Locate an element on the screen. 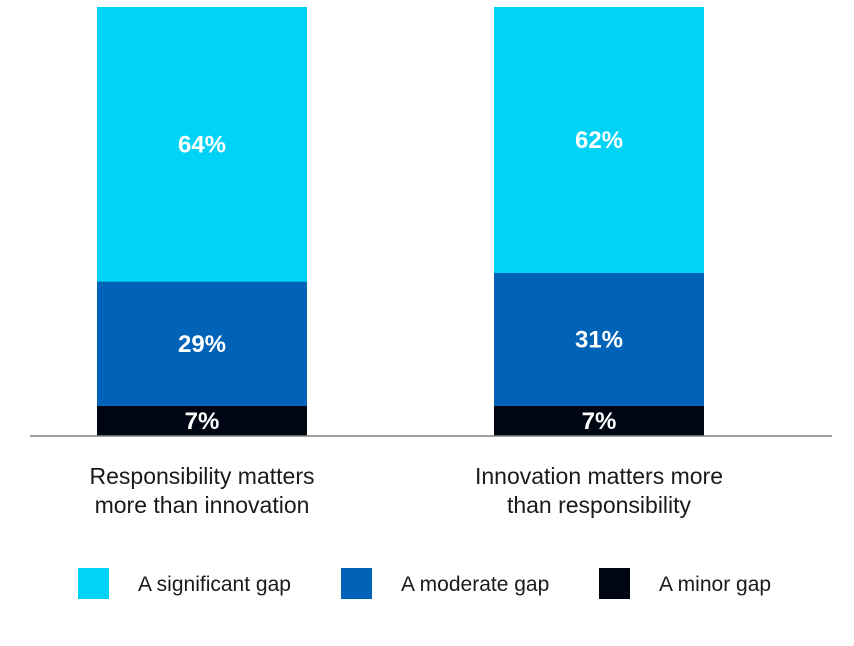 This screenshot has height=646, width=854. category-label-line: more than innovation is located at coordinates (202, 505).